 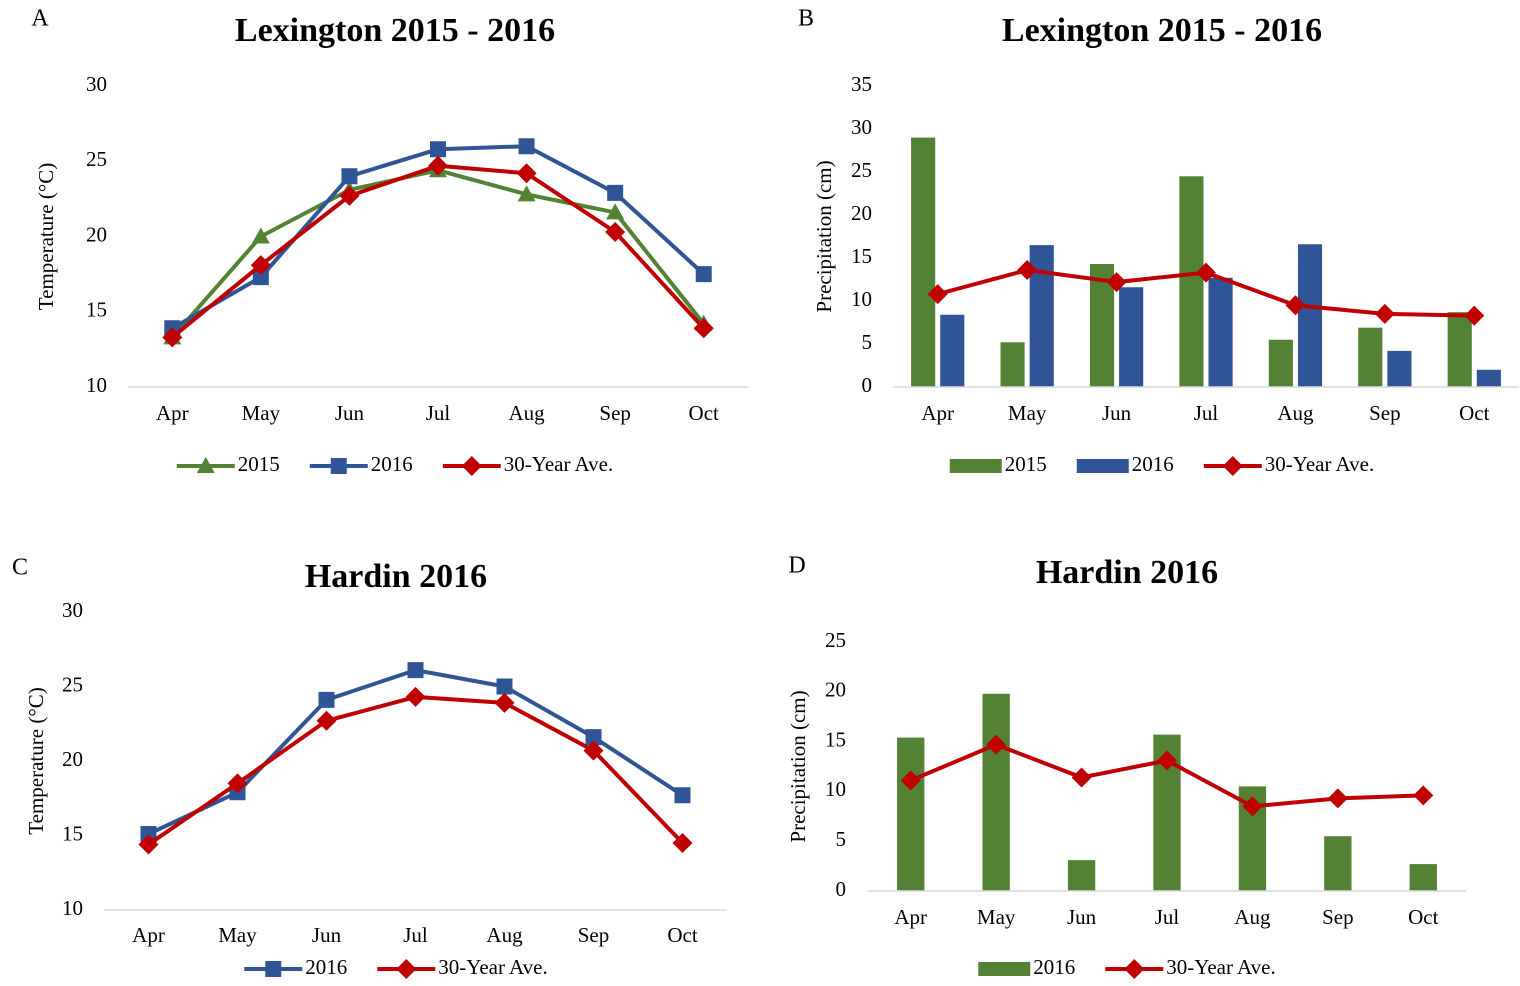 I want to click on legend-label: 2015, so click(x=259, y=464).